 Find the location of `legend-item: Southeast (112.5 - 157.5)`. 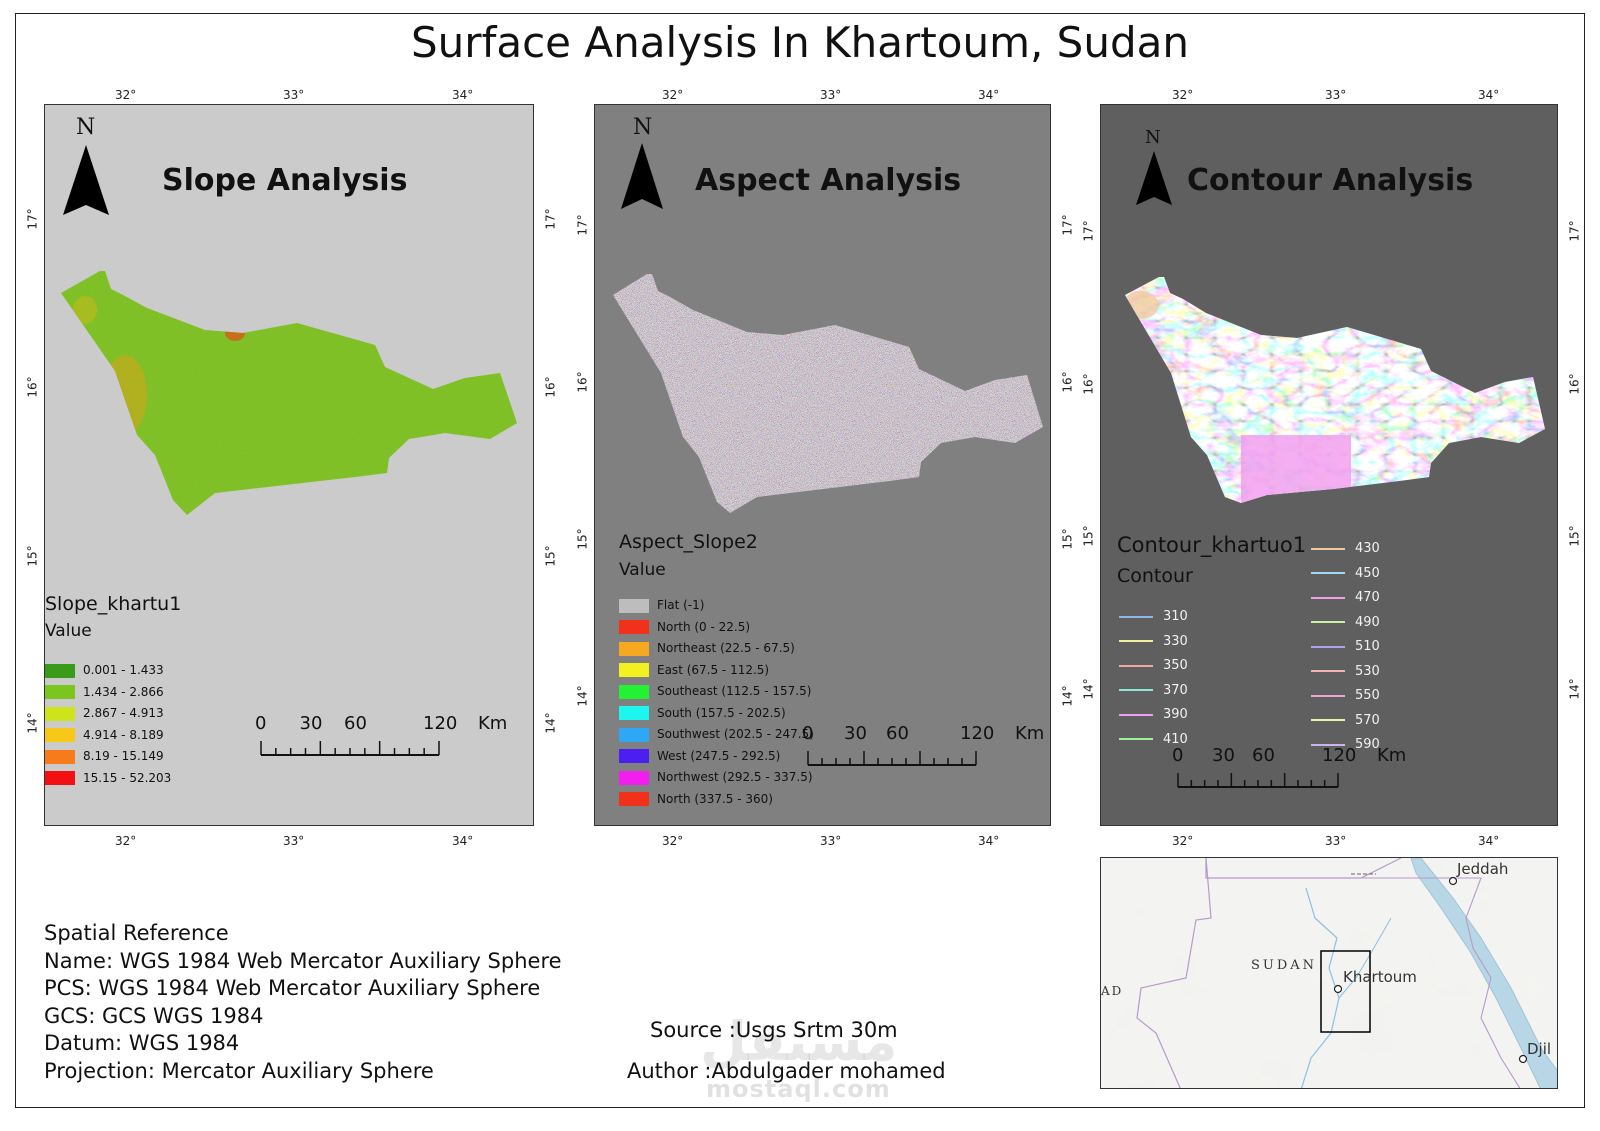

legend-item: Southeast (112.5 - 157.5) is located at coordinates (715, 691).